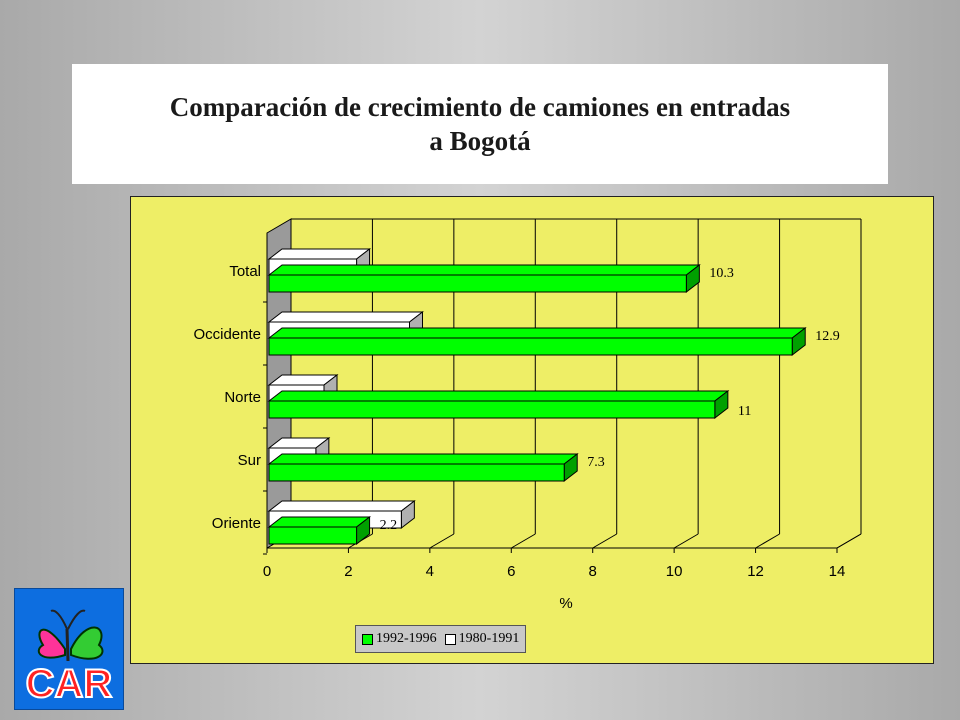  I want to click on x-tick-label: 4, so click(430, 571).